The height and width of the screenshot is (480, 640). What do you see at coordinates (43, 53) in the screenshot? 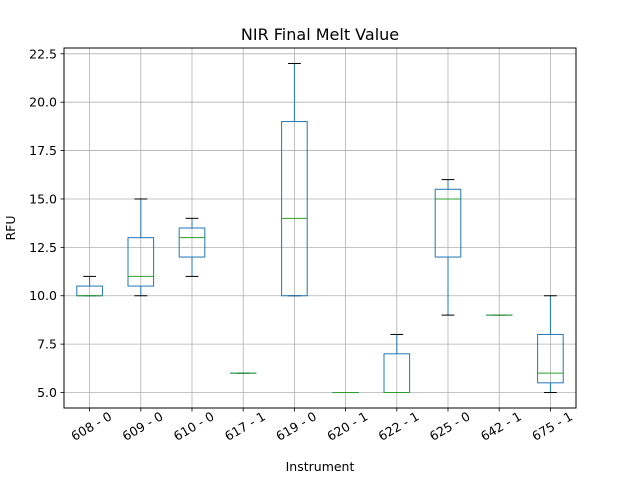
I see `y-tick-label: 22.5` at bounding box center [43, 53].